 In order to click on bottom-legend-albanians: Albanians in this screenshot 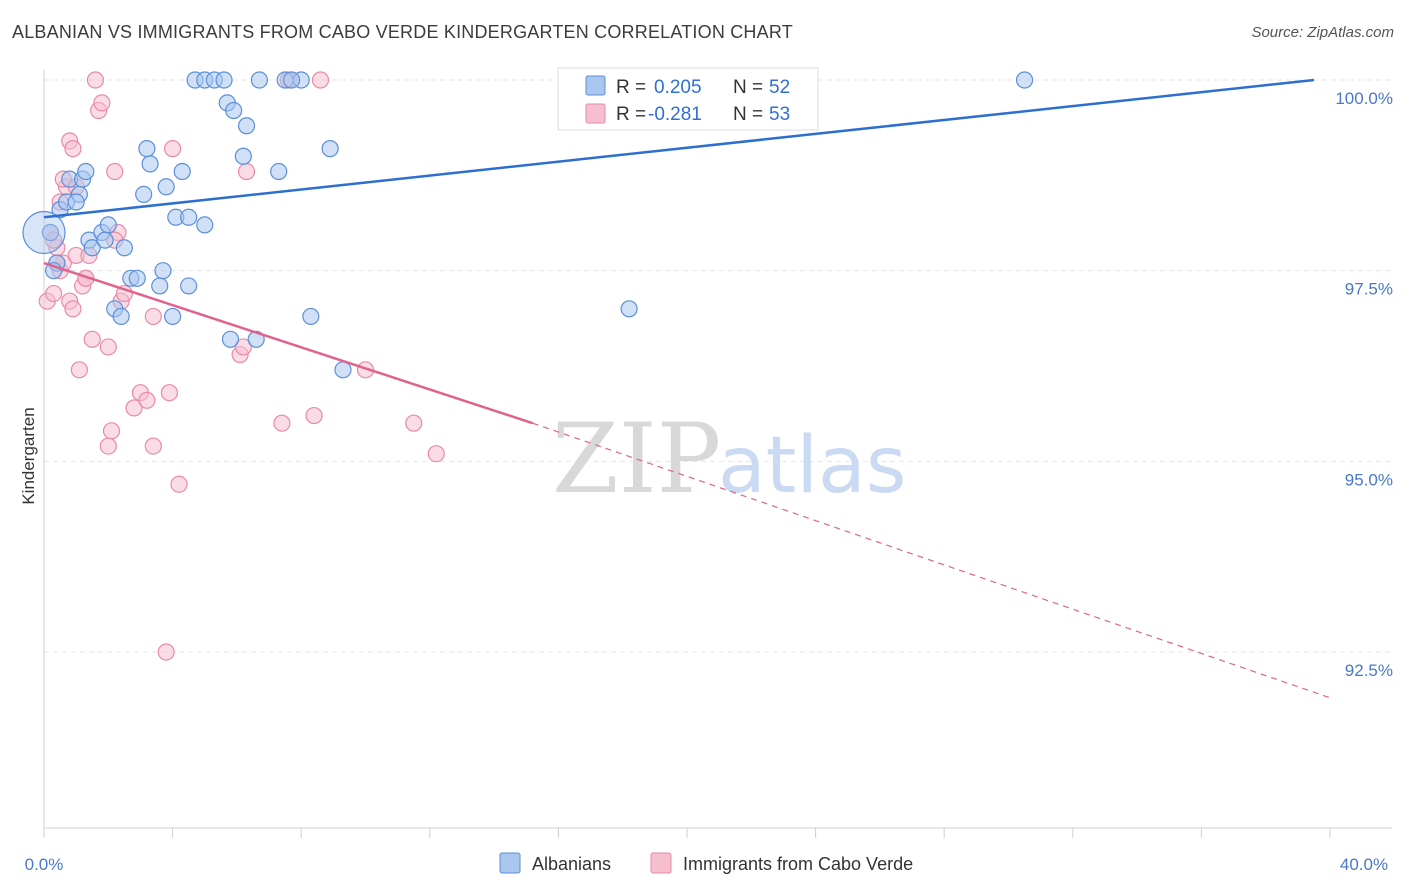, I will do `click(571, 864)`.